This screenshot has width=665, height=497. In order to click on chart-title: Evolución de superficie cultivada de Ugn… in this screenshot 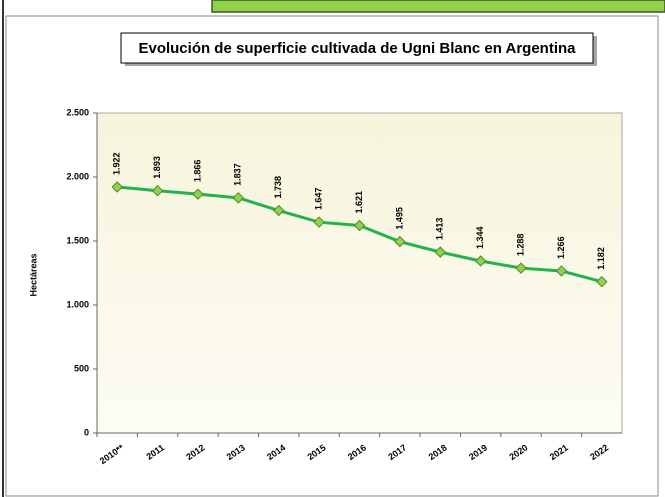, I will do `click(357, 48)`.